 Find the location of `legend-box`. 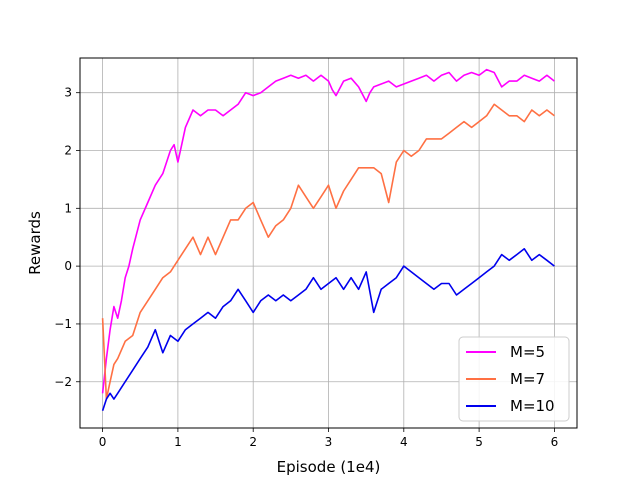

legend-box is located at coordinates (514, 379).